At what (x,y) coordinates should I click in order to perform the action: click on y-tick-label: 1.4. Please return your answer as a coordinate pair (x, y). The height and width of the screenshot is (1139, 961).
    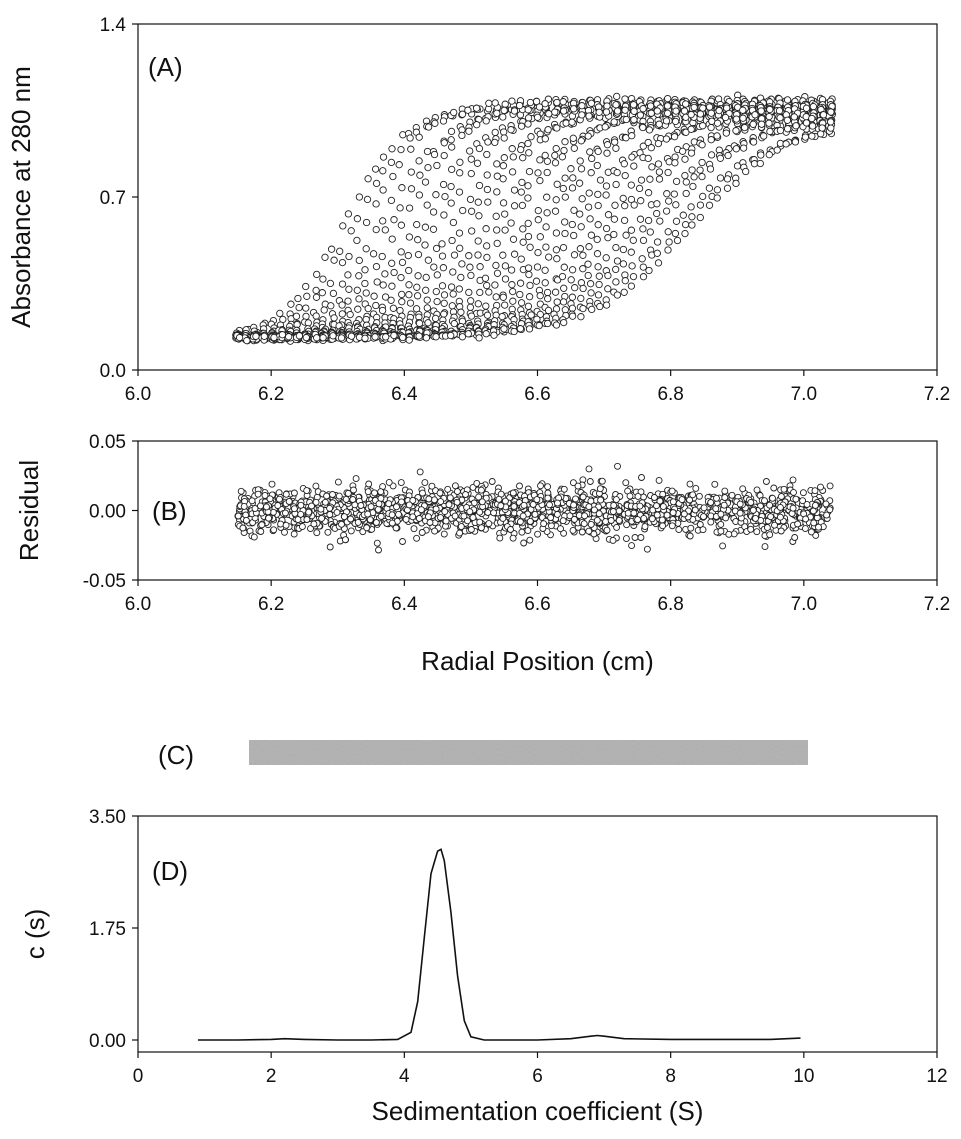
    Looking at the image, I should click on (113, 25).